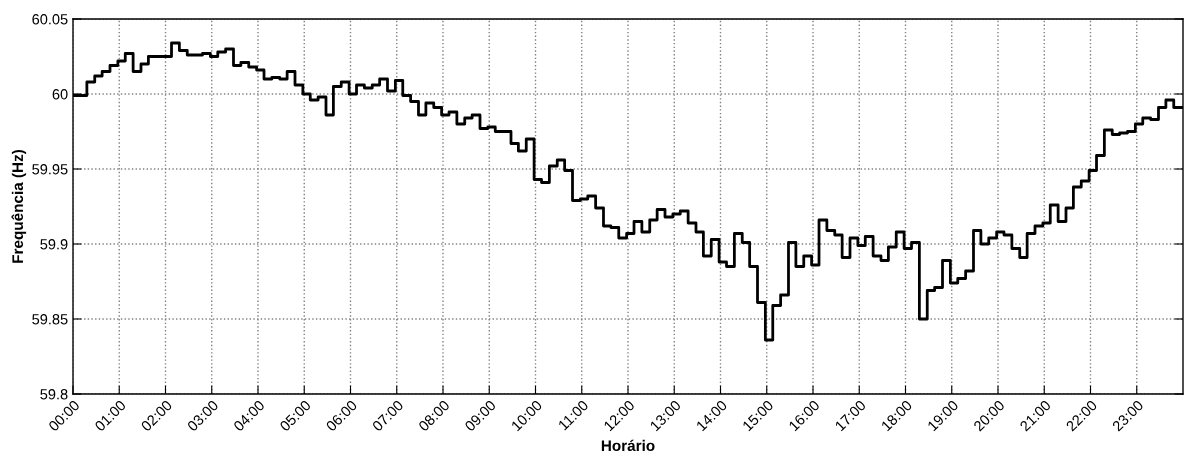  What do you see at coordinates (50, 19) in the screenshot?
I see `y-tick-label: 60.05` at bounding box center [50, 19].